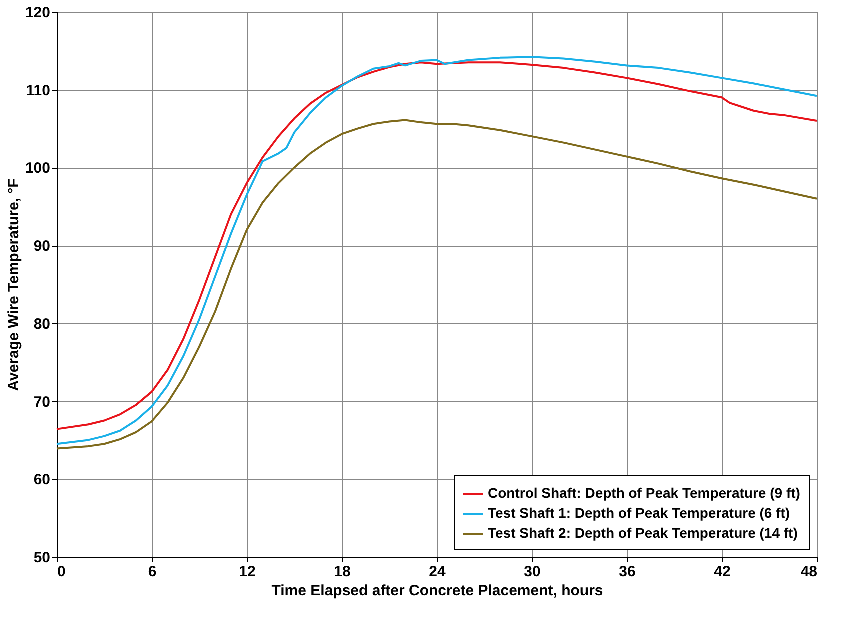  I want to click on y-tick-label: 60, so click(42, 480).